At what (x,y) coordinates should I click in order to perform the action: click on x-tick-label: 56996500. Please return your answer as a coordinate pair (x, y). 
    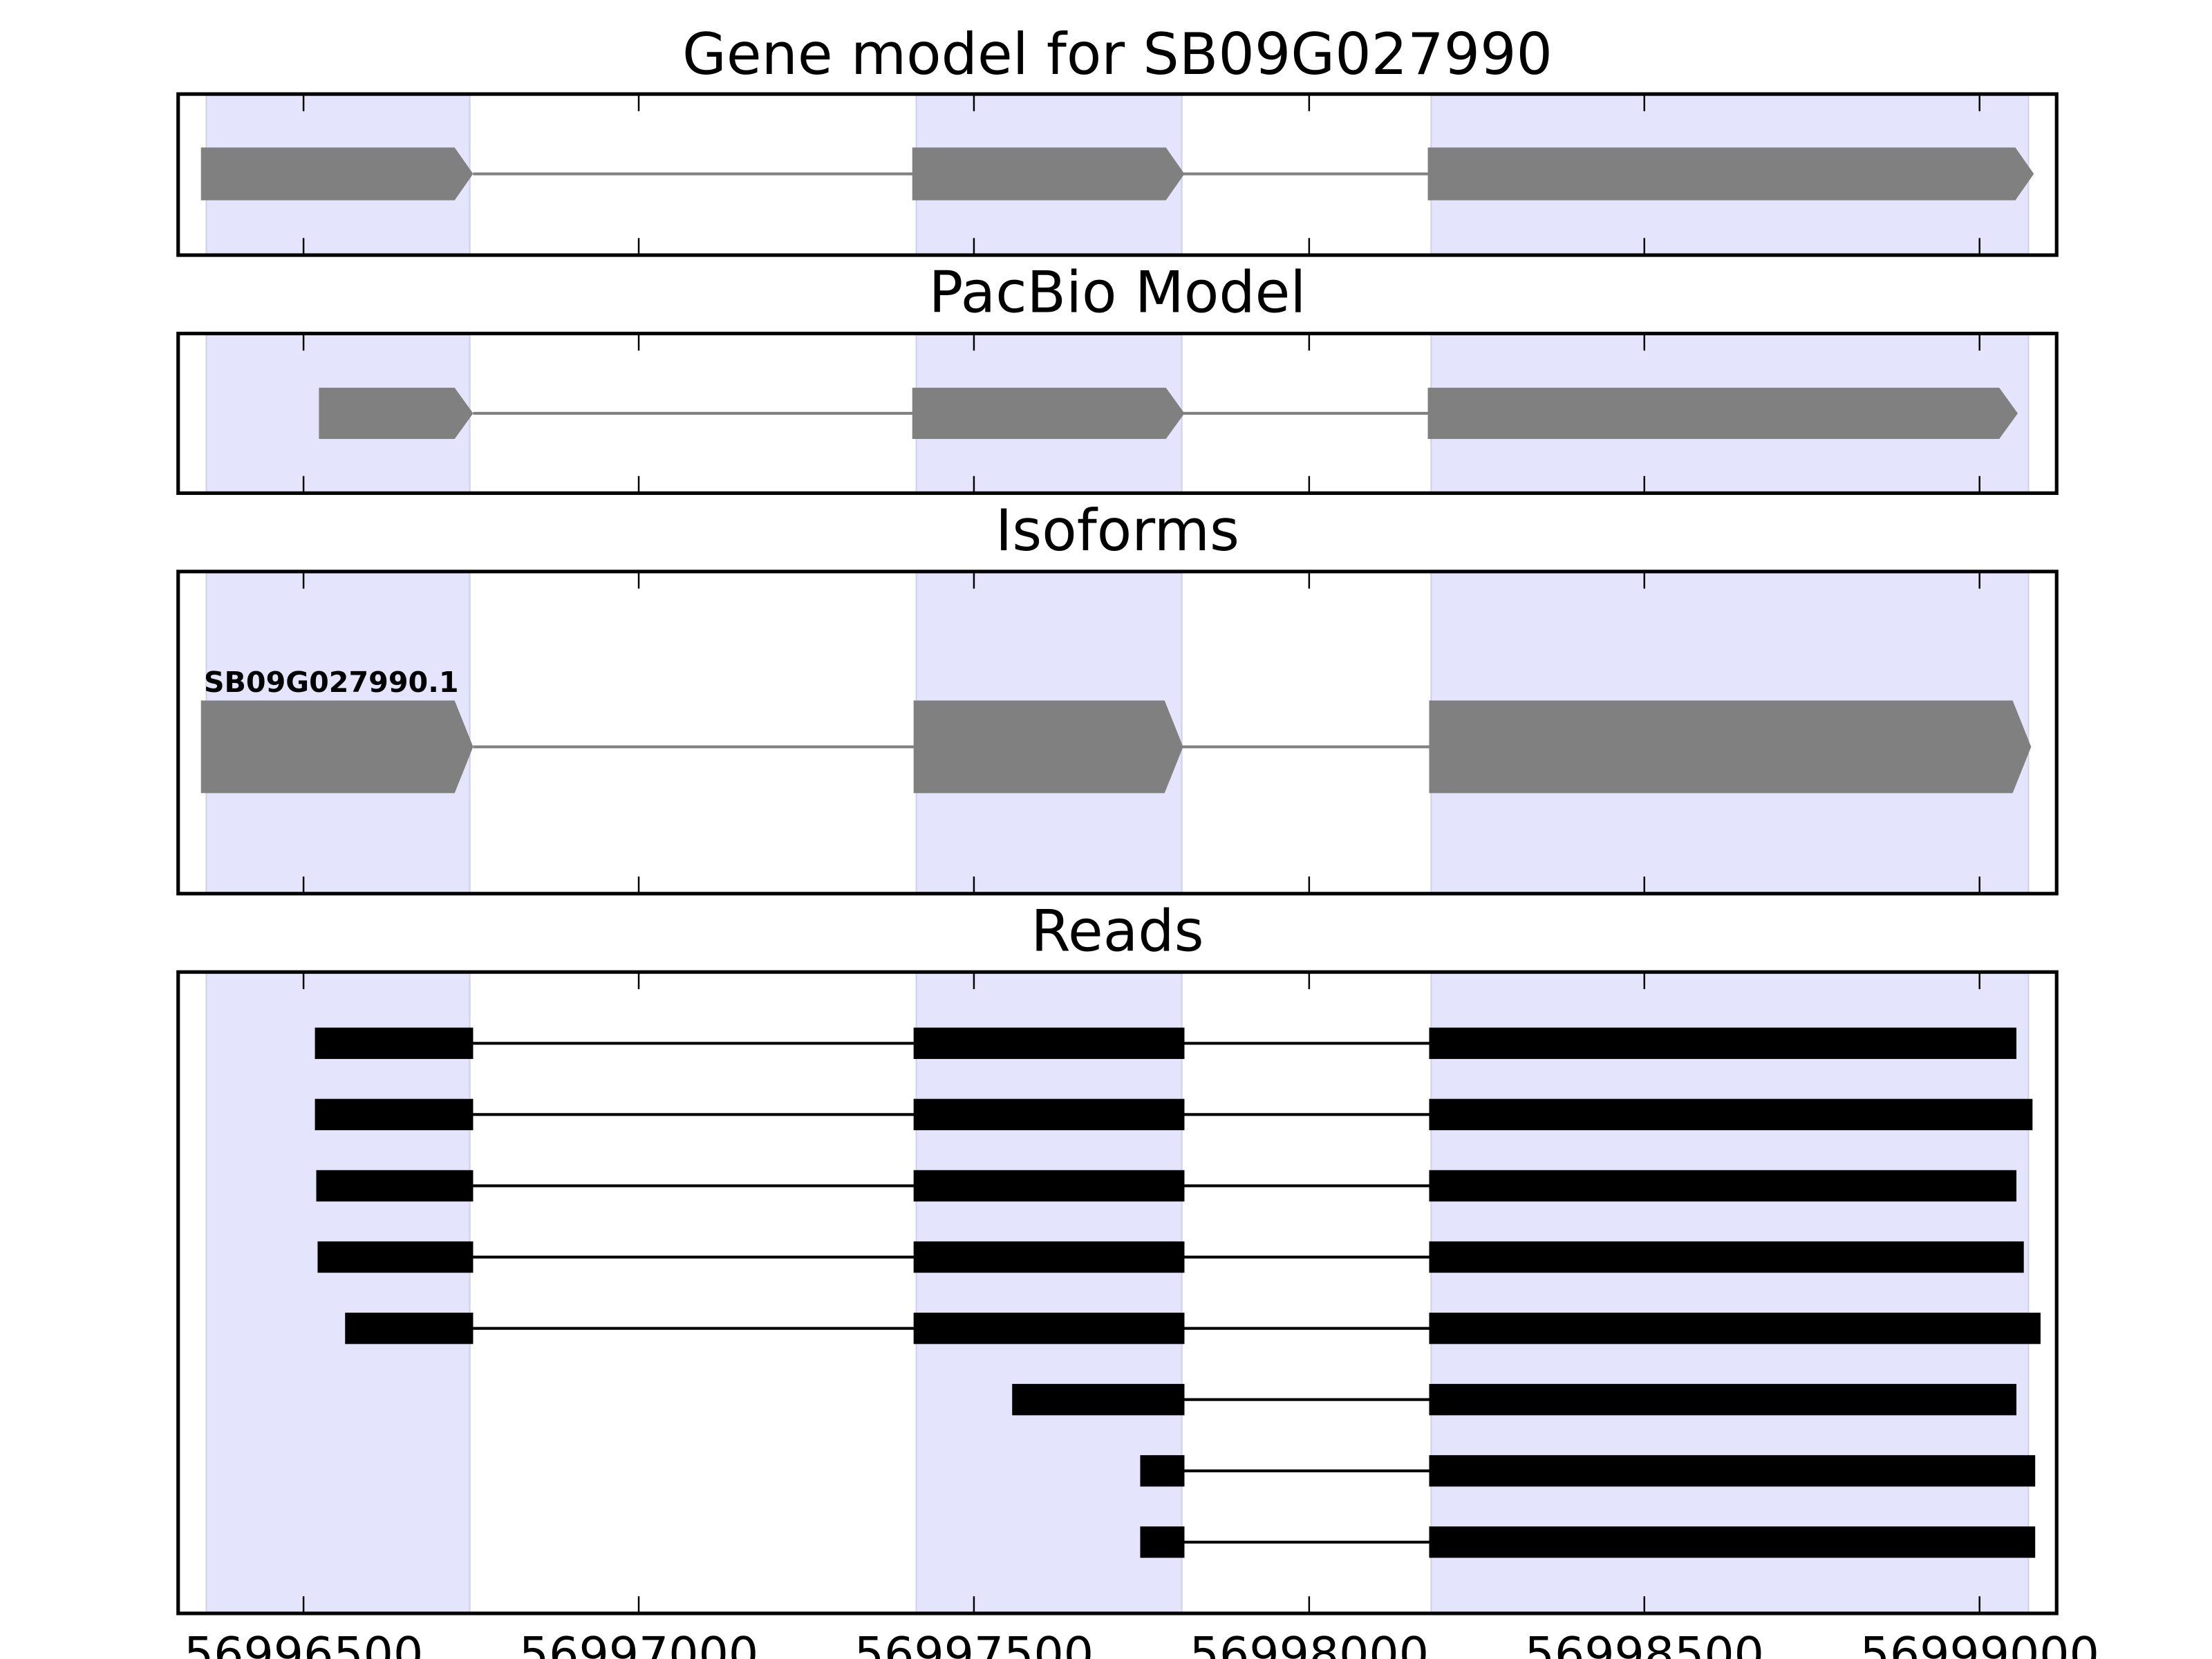
    Looking at the image, I should click on (303, 1643).